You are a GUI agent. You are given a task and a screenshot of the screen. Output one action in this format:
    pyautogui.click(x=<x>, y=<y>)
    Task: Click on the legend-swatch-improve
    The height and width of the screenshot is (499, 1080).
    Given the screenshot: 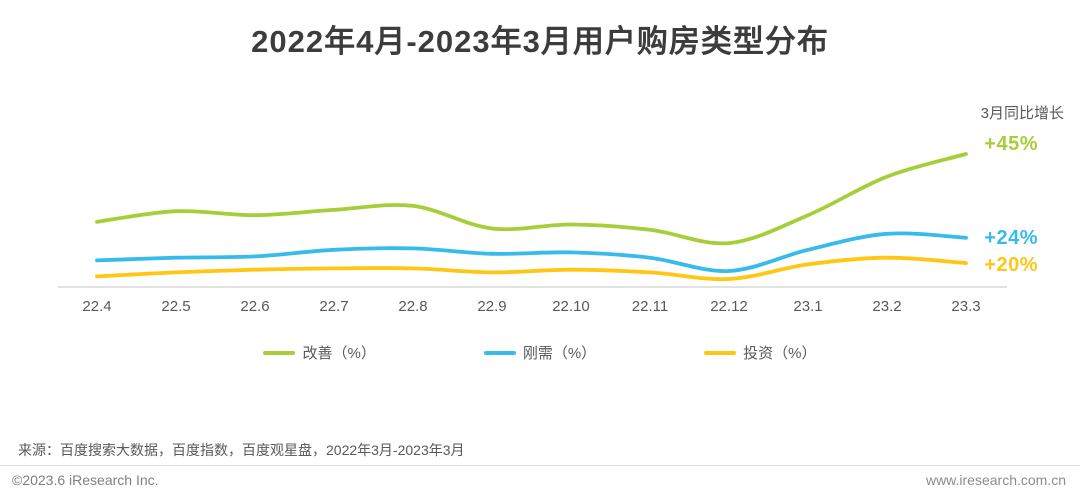 What is the action you would take?
    pyautogui.click(x=279, y=352)
    